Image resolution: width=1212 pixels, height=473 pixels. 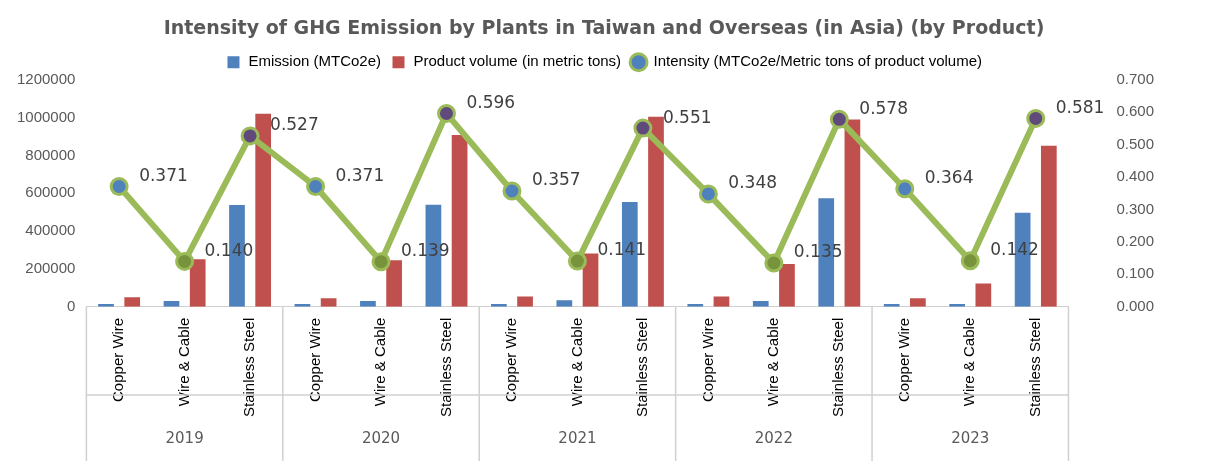 What do you see at coordinates (687, 116) in the screenshot?
I see `data-label: 0.551` at bounding box center [687, 116].